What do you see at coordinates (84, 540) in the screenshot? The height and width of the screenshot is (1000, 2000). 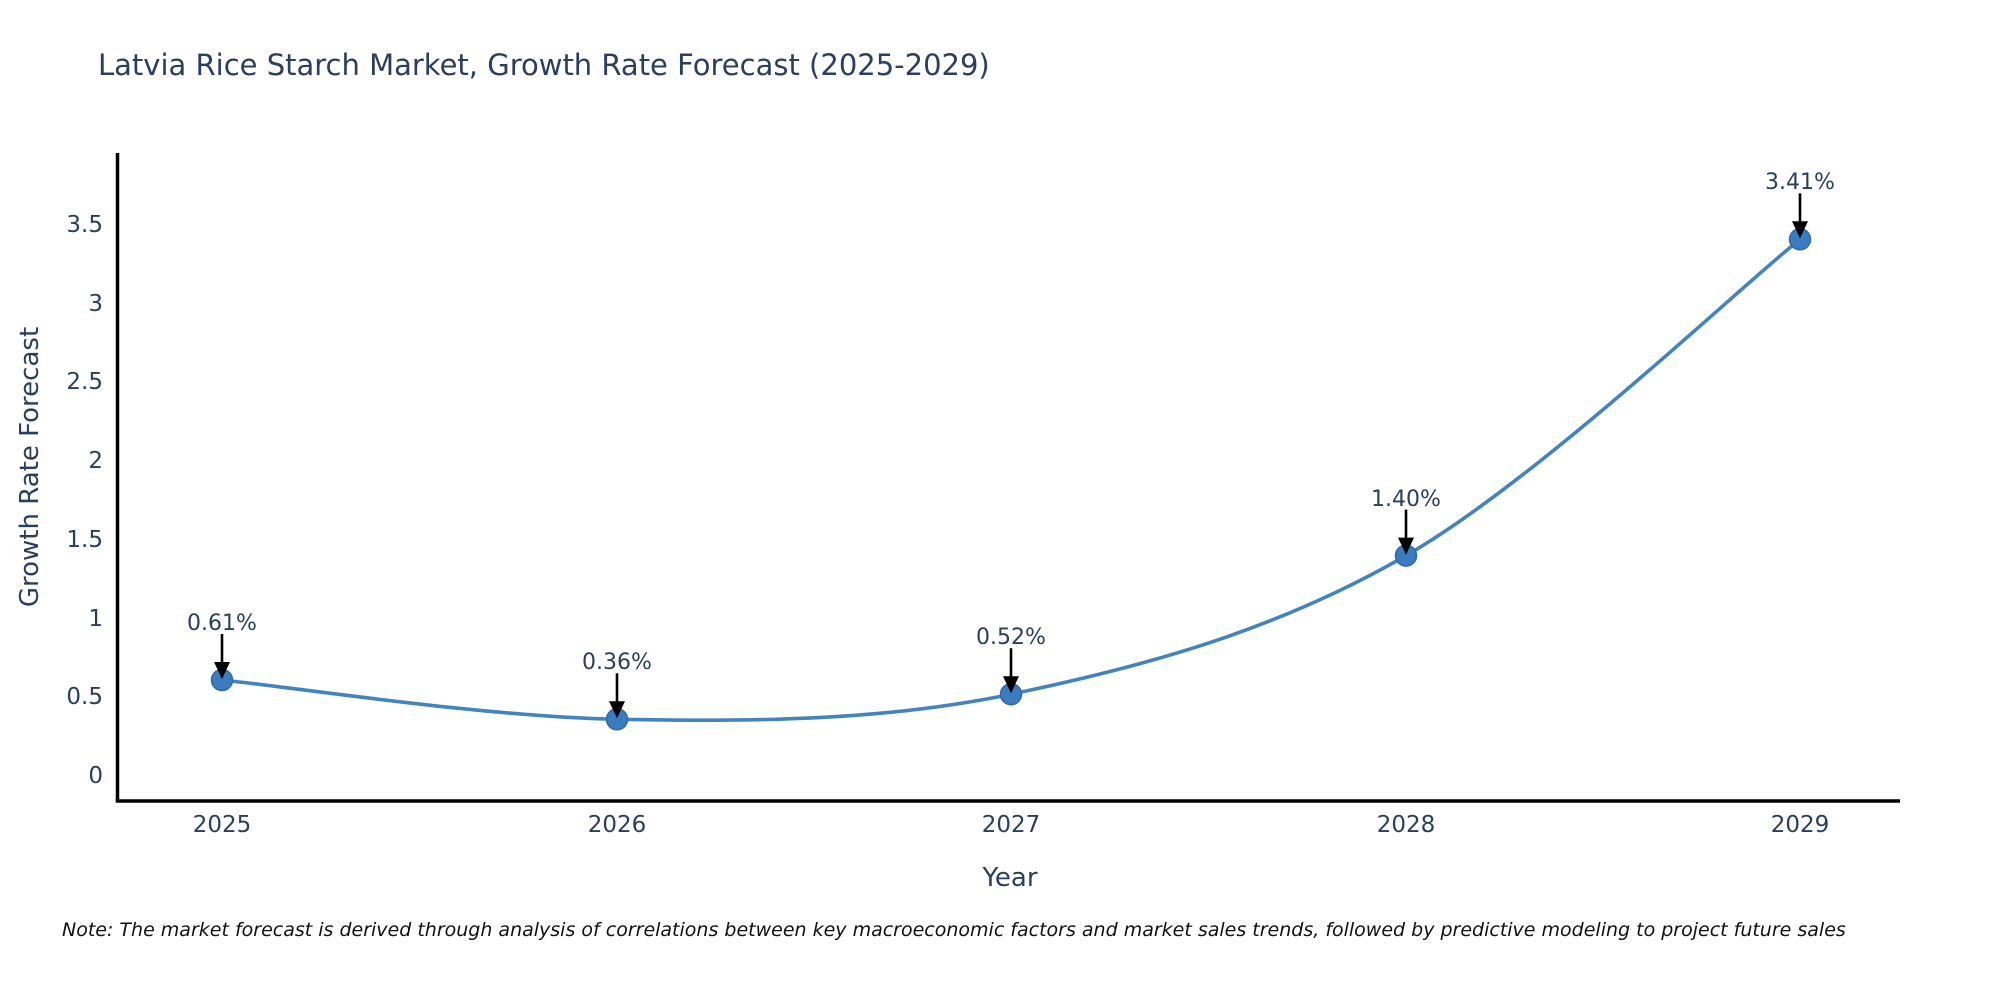 I see `y-tick-1-5: 1.5` at bounding box center [84, 540].